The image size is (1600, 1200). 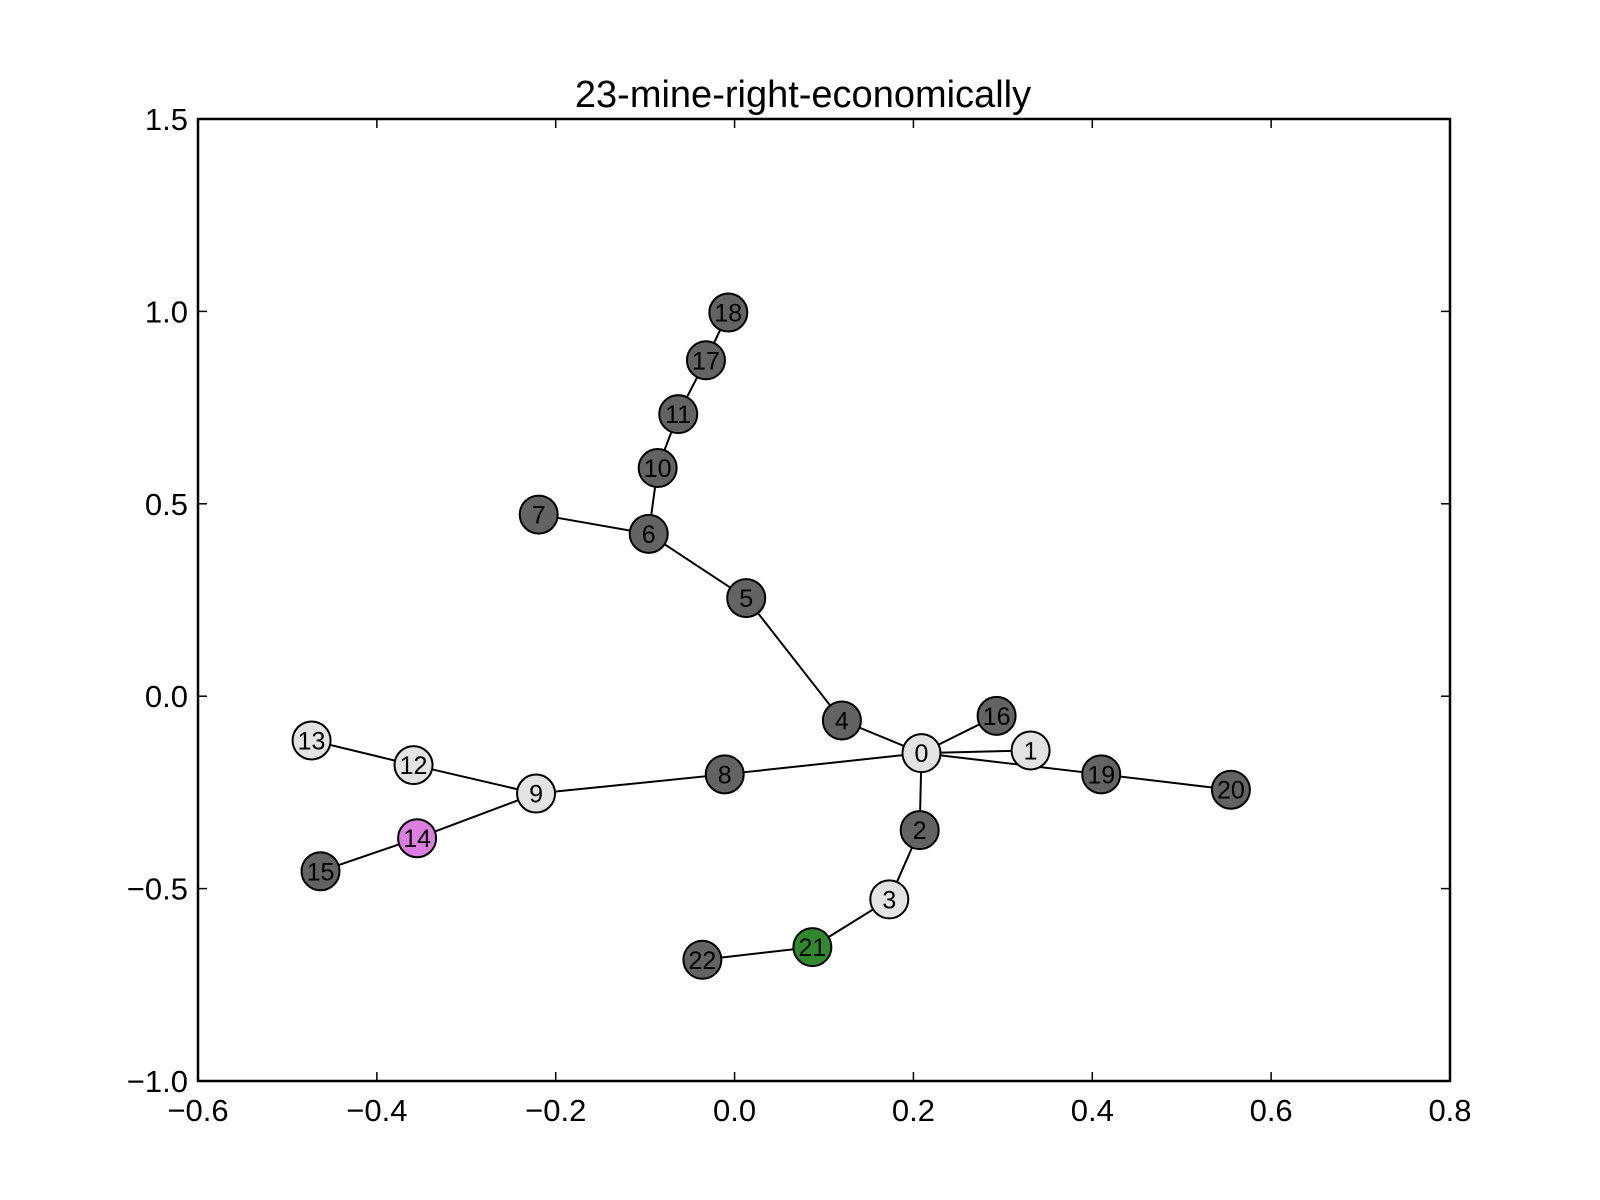 I want to click on node-3: 3, so click(x=889, y=899).